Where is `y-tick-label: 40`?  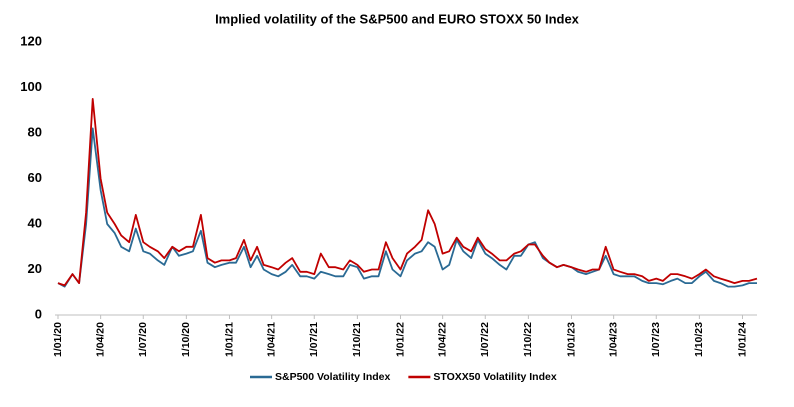 y-tick-label: 40 is located at coordinates (35, 222).